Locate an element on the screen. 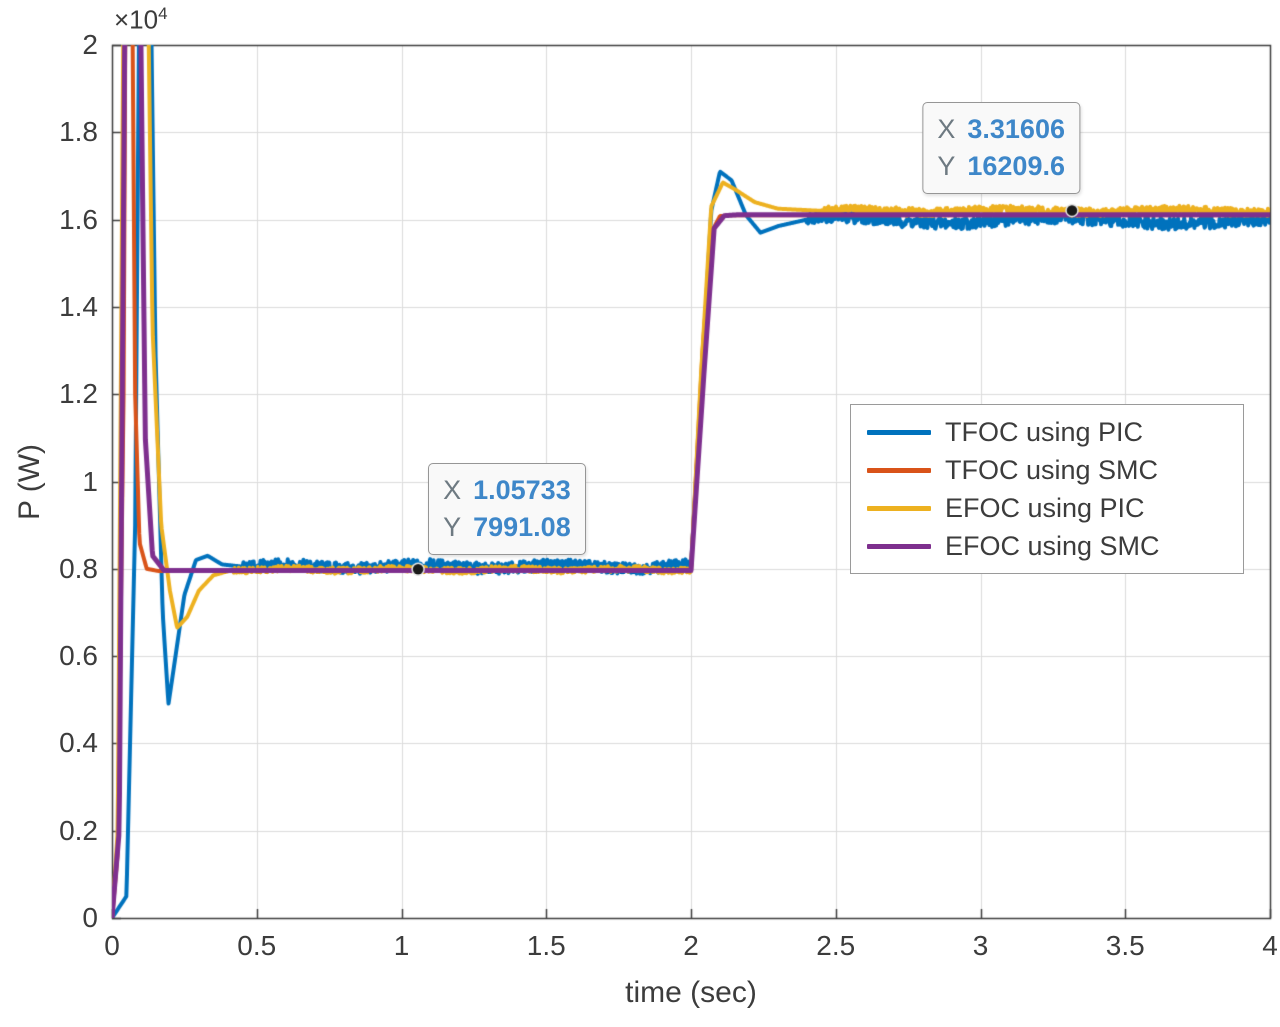  datatip-value: 3.31606 is located at coordinates (1016, 129).